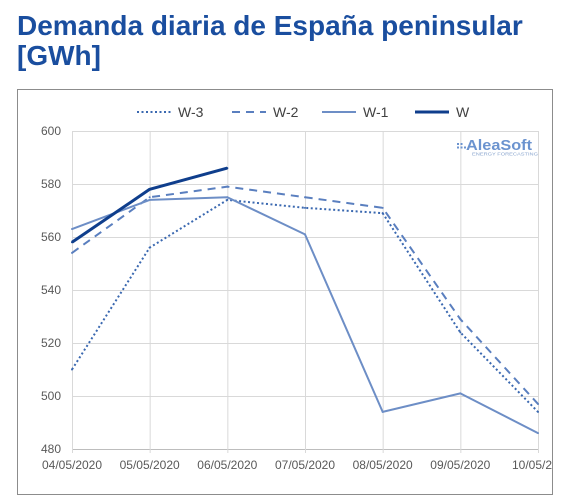  I want to click on legend: W-3 W-2 W-1 W, so click(303, 112).